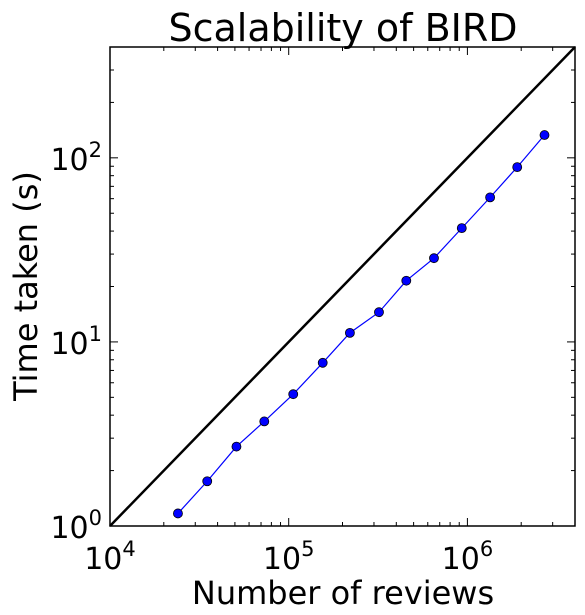  What do you see at coordinates (76, 158) in the screenshot?
I see `y-tick-label: 10²` at bounding box center [76, 158].